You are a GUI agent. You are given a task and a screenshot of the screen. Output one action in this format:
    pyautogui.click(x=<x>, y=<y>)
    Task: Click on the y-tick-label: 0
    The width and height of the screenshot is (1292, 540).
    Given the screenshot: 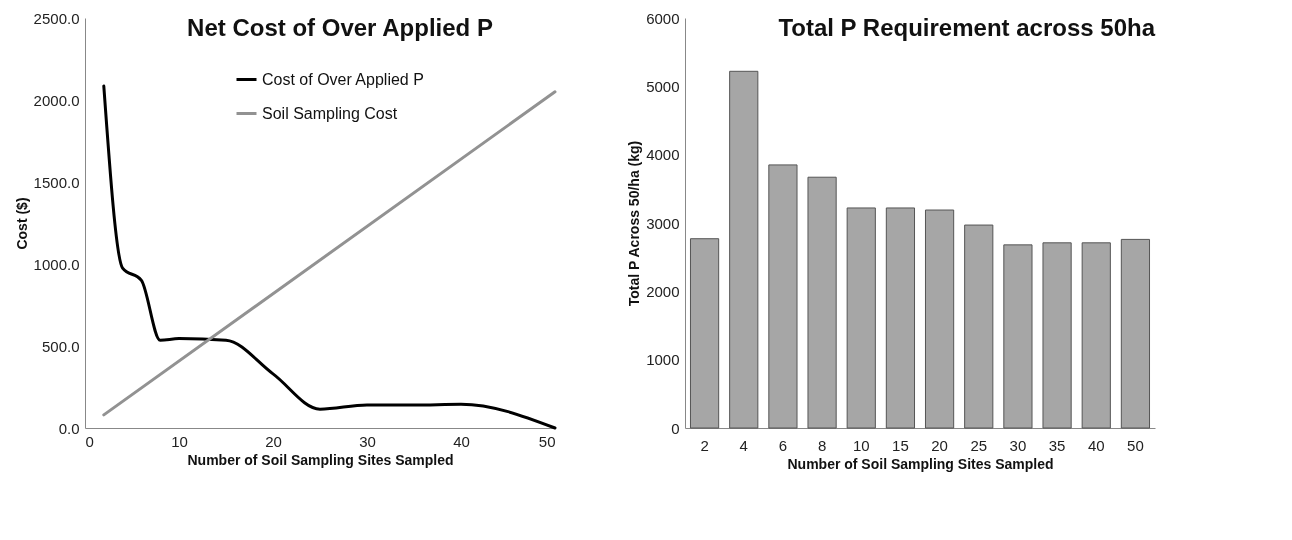 What is the action you would take?
    pyautogui.click(x=675, y=428)
    